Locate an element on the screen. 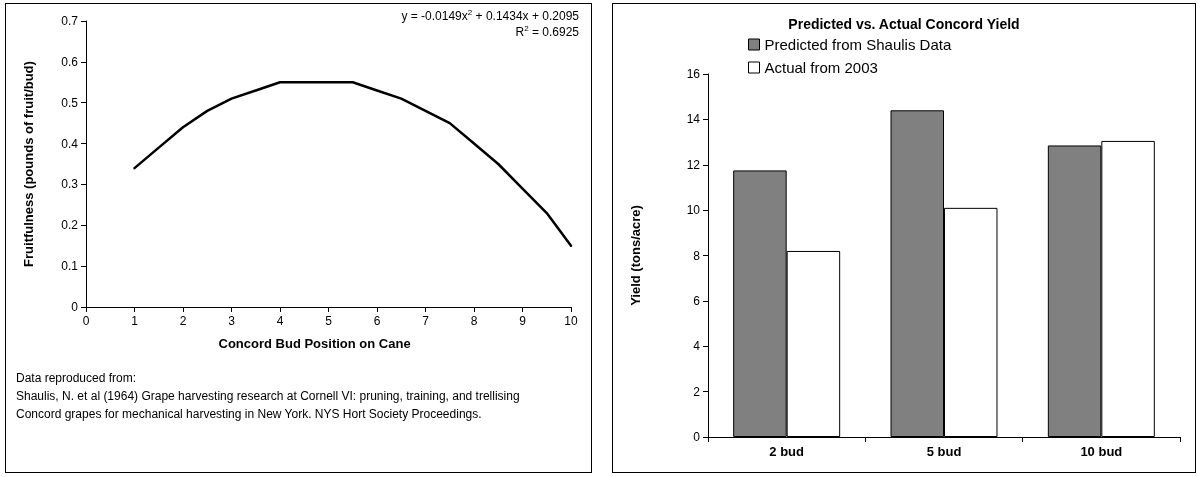  chart-title: Predicted vs. Actual Concord Yield is located at coordinates (904, 24).